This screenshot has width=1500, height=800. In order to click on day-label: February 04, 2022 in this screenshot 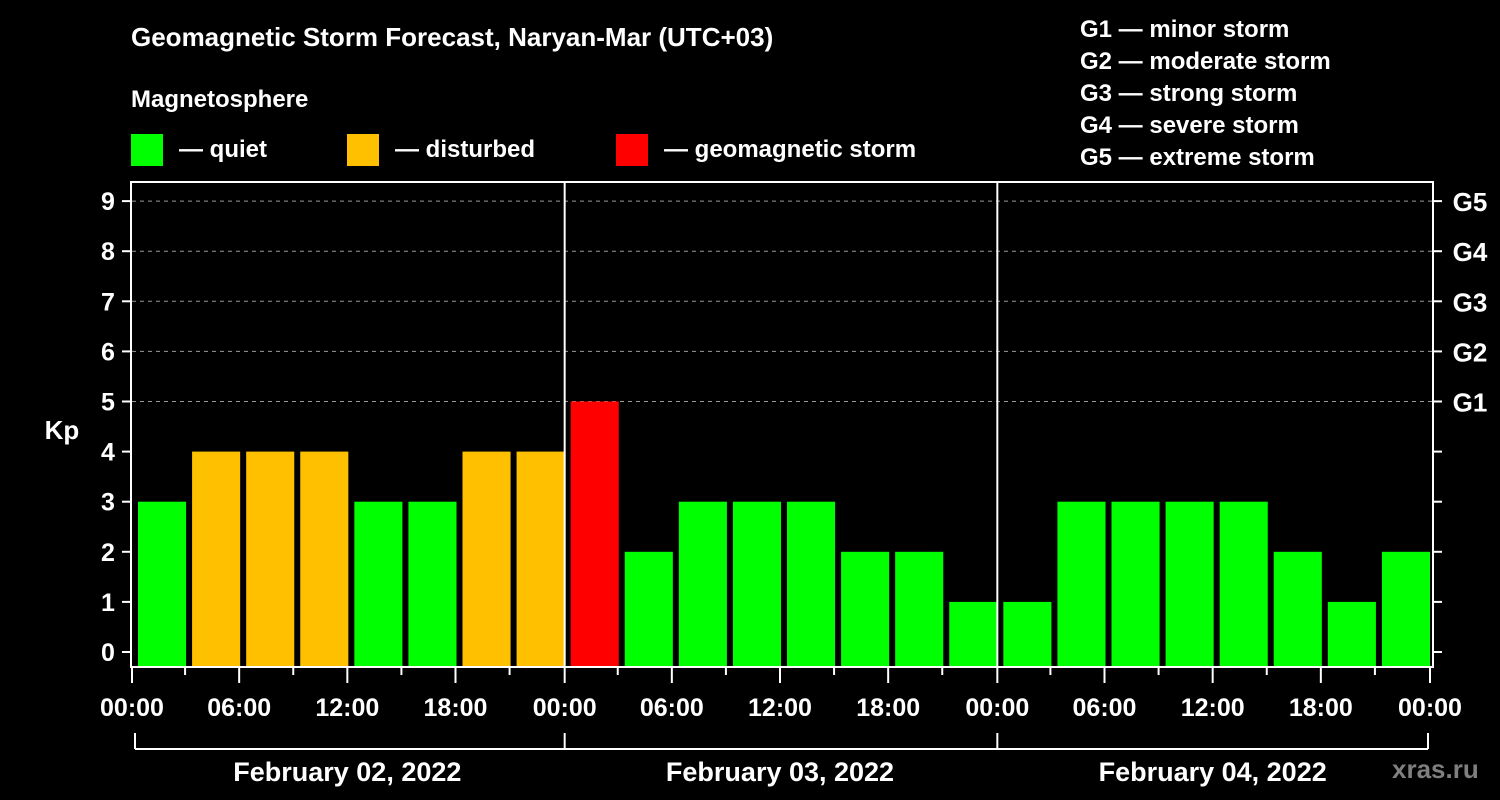, I will do `click(1213, 772)`.